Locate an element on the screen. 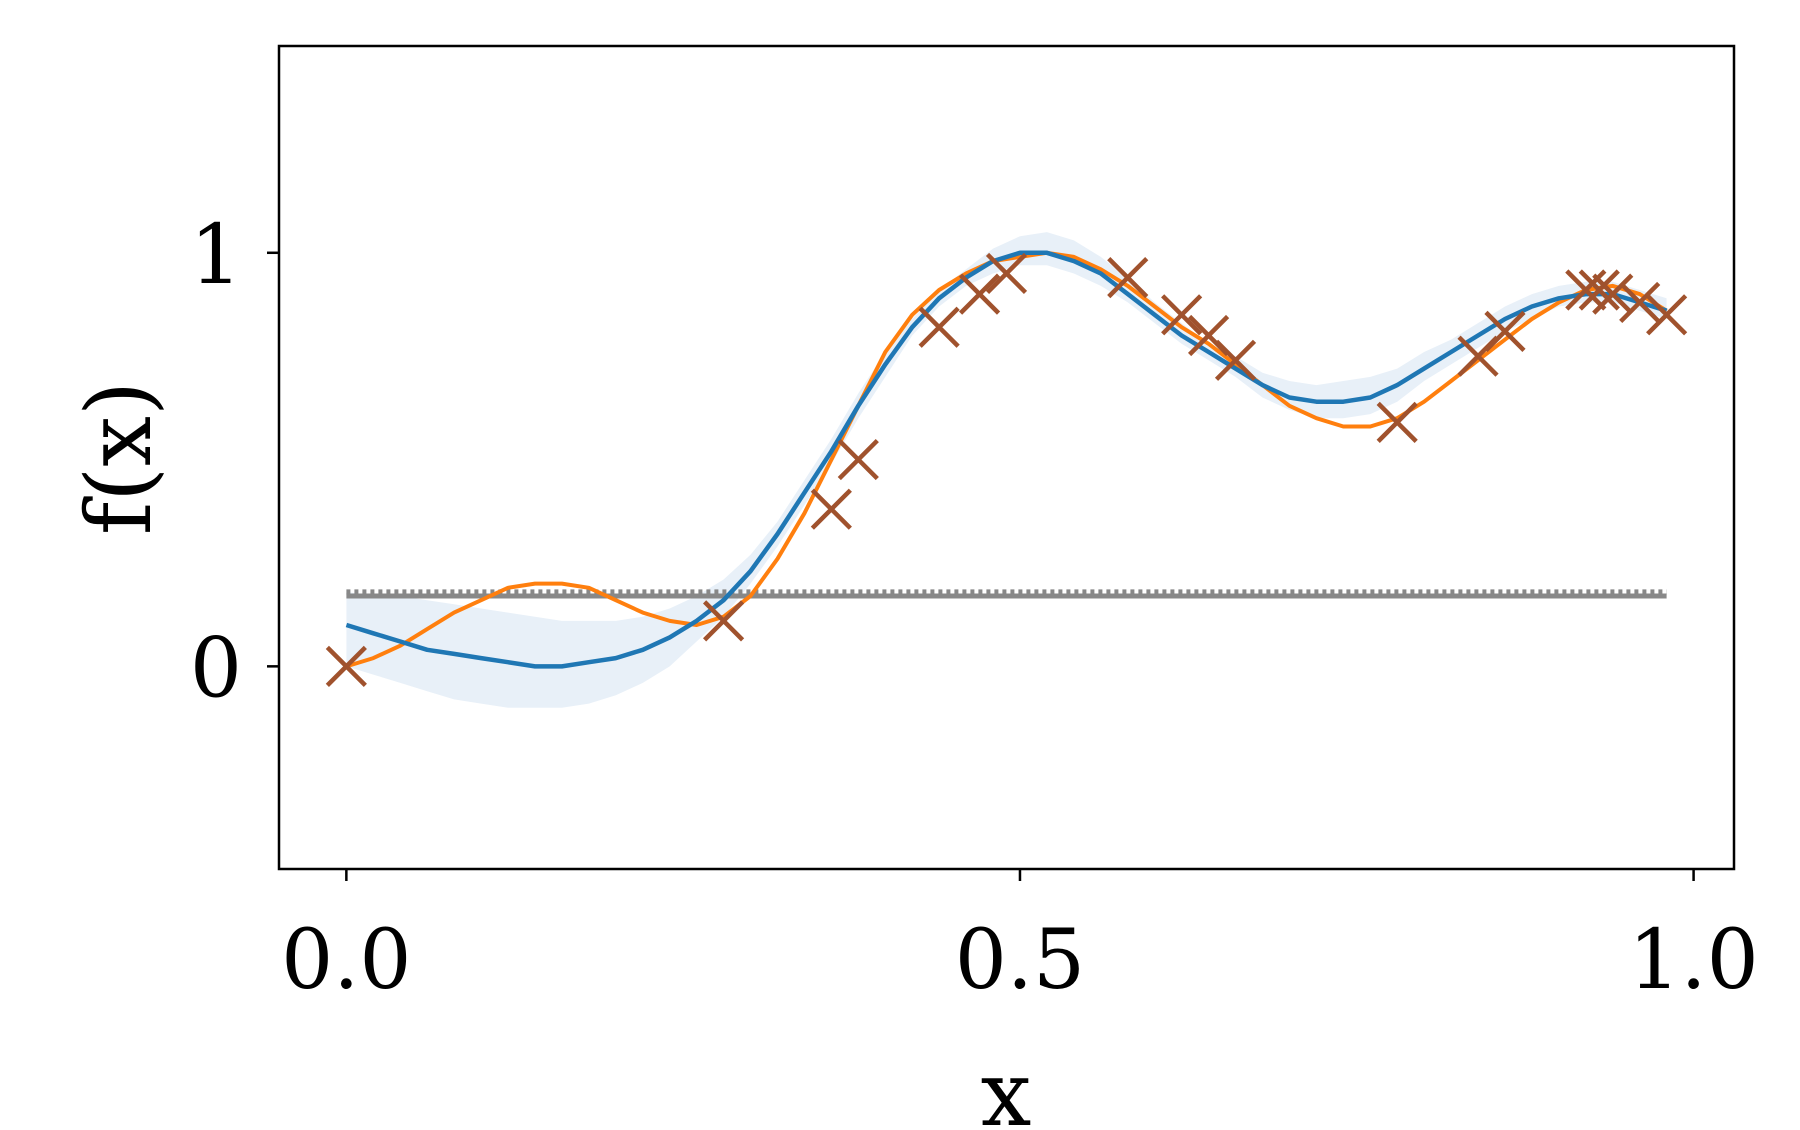 Image resolution: width=1800 pixels, height=1130 pixels. y-tick-label: 0 is located at coordinates (216, 668).